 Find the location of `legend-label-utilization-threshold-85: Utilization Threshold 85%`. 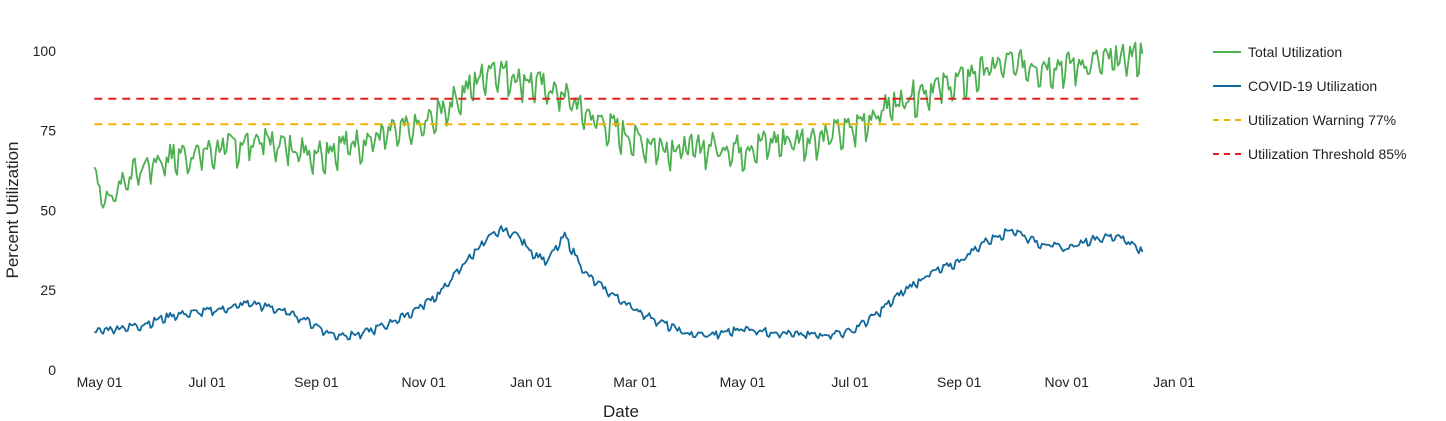

legend-label-utilization-threshold-85: Utilization Threshold 85% is located at coordinates (1327, 154).